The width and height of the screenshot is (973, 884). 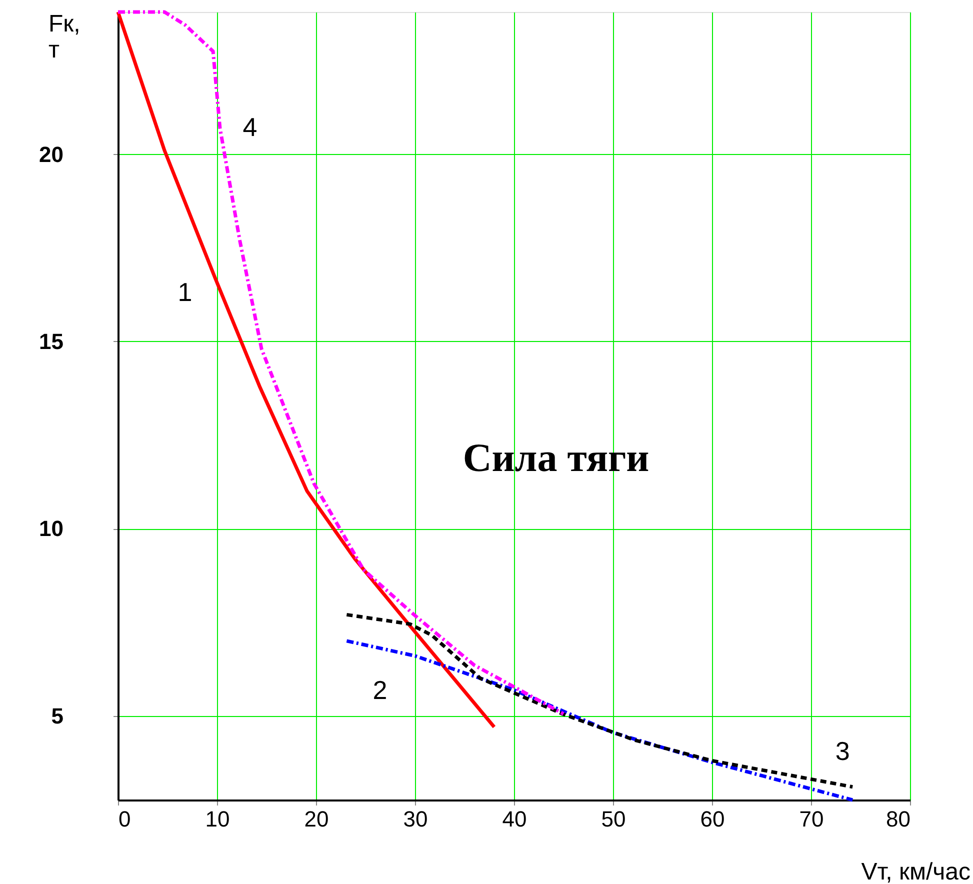 What do you see at coordinates (51, 341) in the screenshot?
I see `y-tick-label: 15` at bounding box center [51, 341].